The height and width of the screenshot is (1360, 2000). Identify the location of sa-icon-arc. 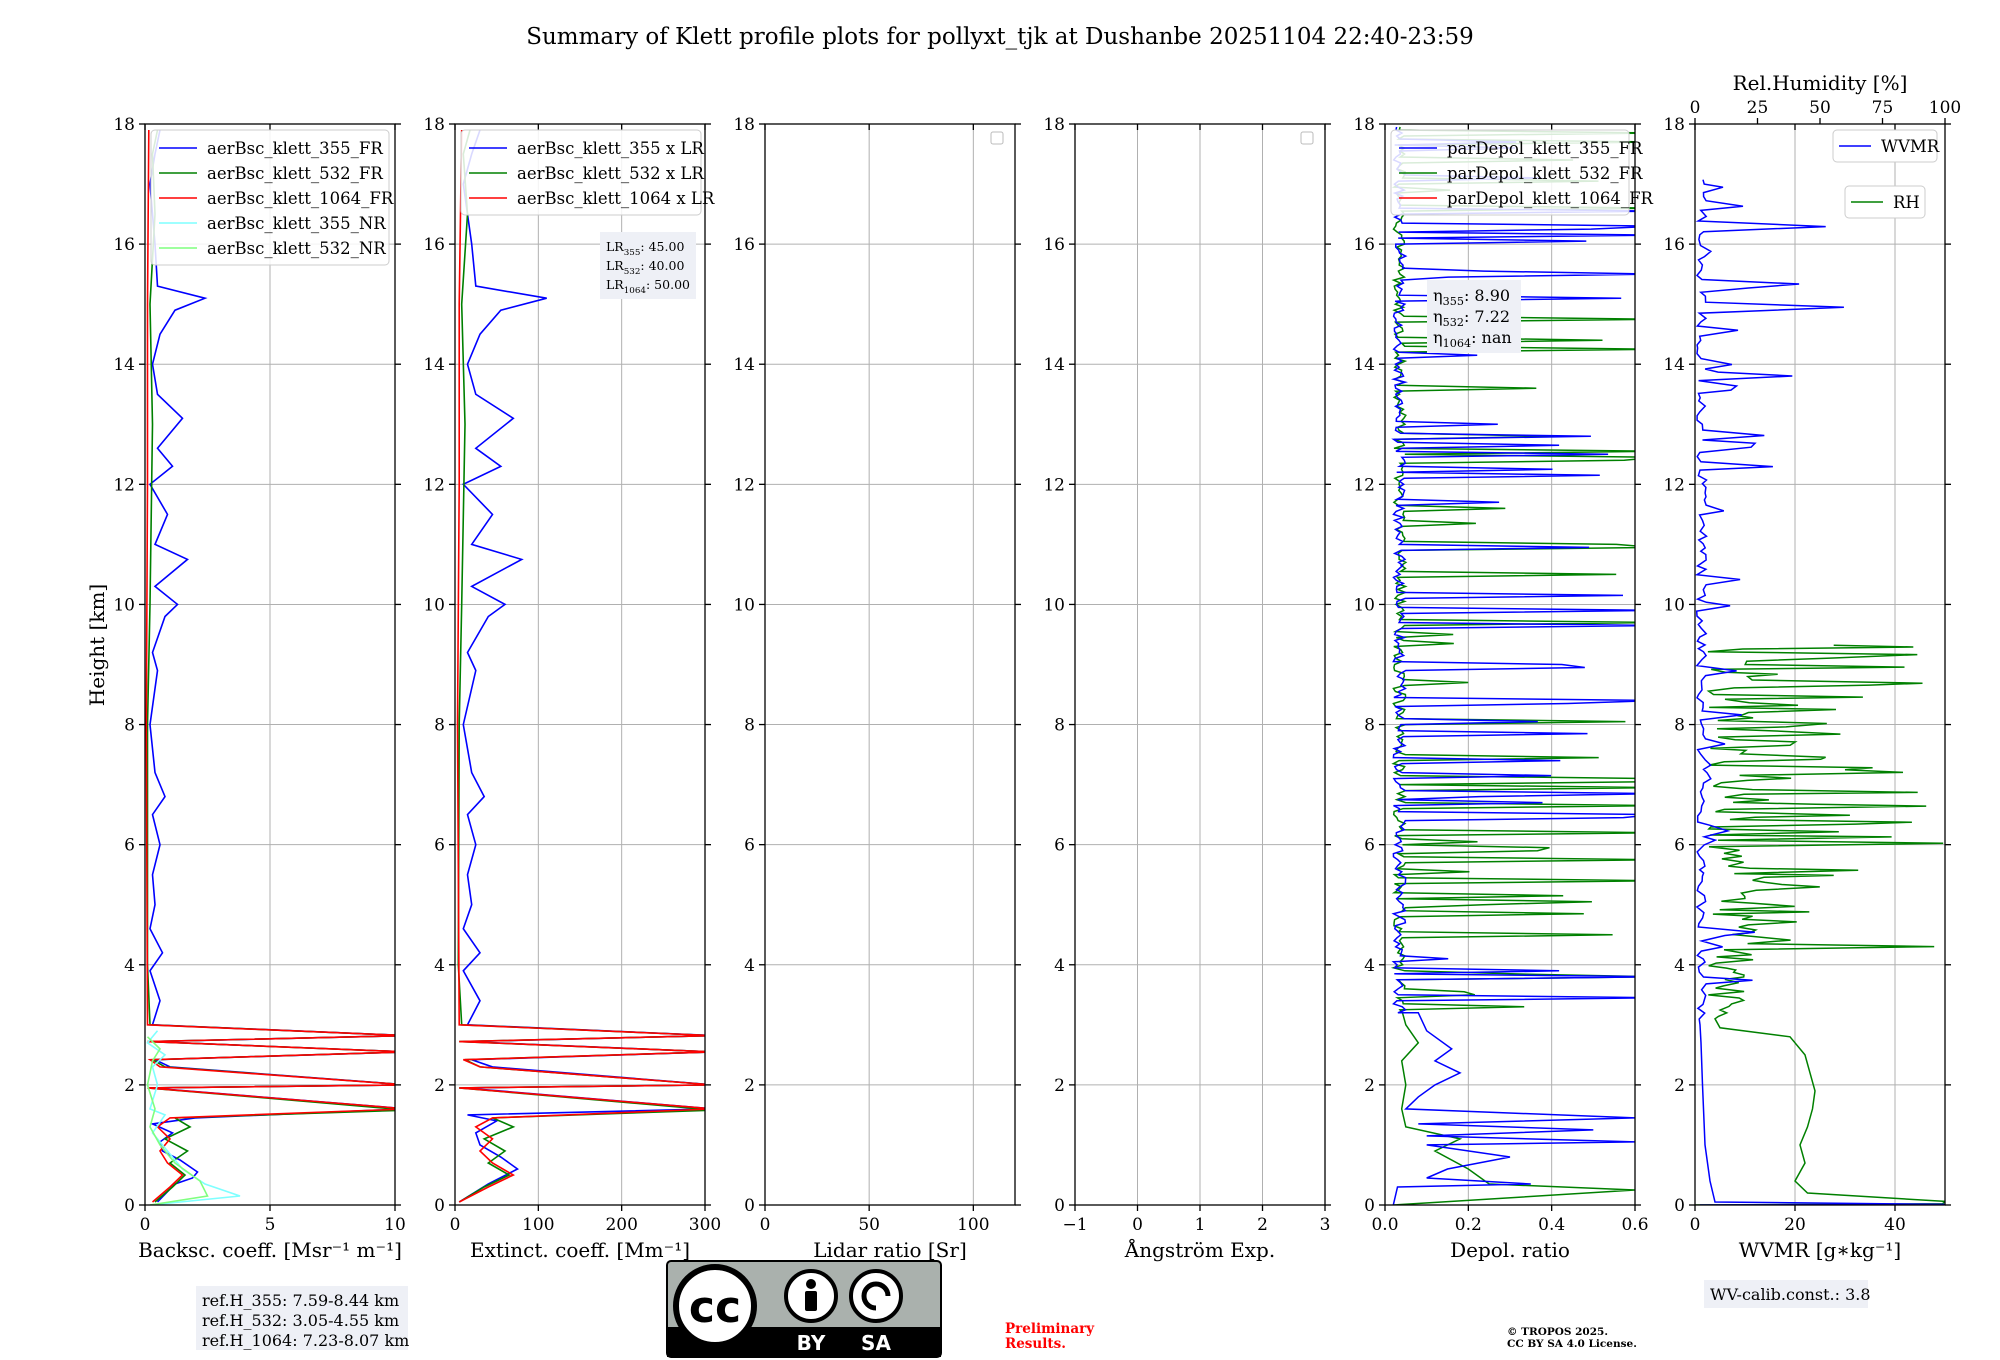
(876, 1296).